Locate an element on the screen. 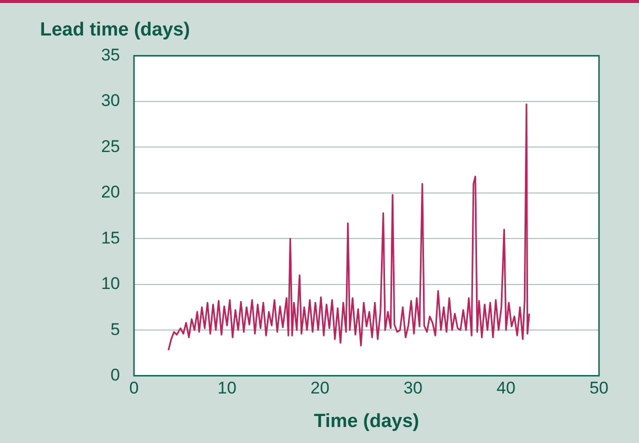  x-tick-label: 10 is located at coordinates (227, 388).